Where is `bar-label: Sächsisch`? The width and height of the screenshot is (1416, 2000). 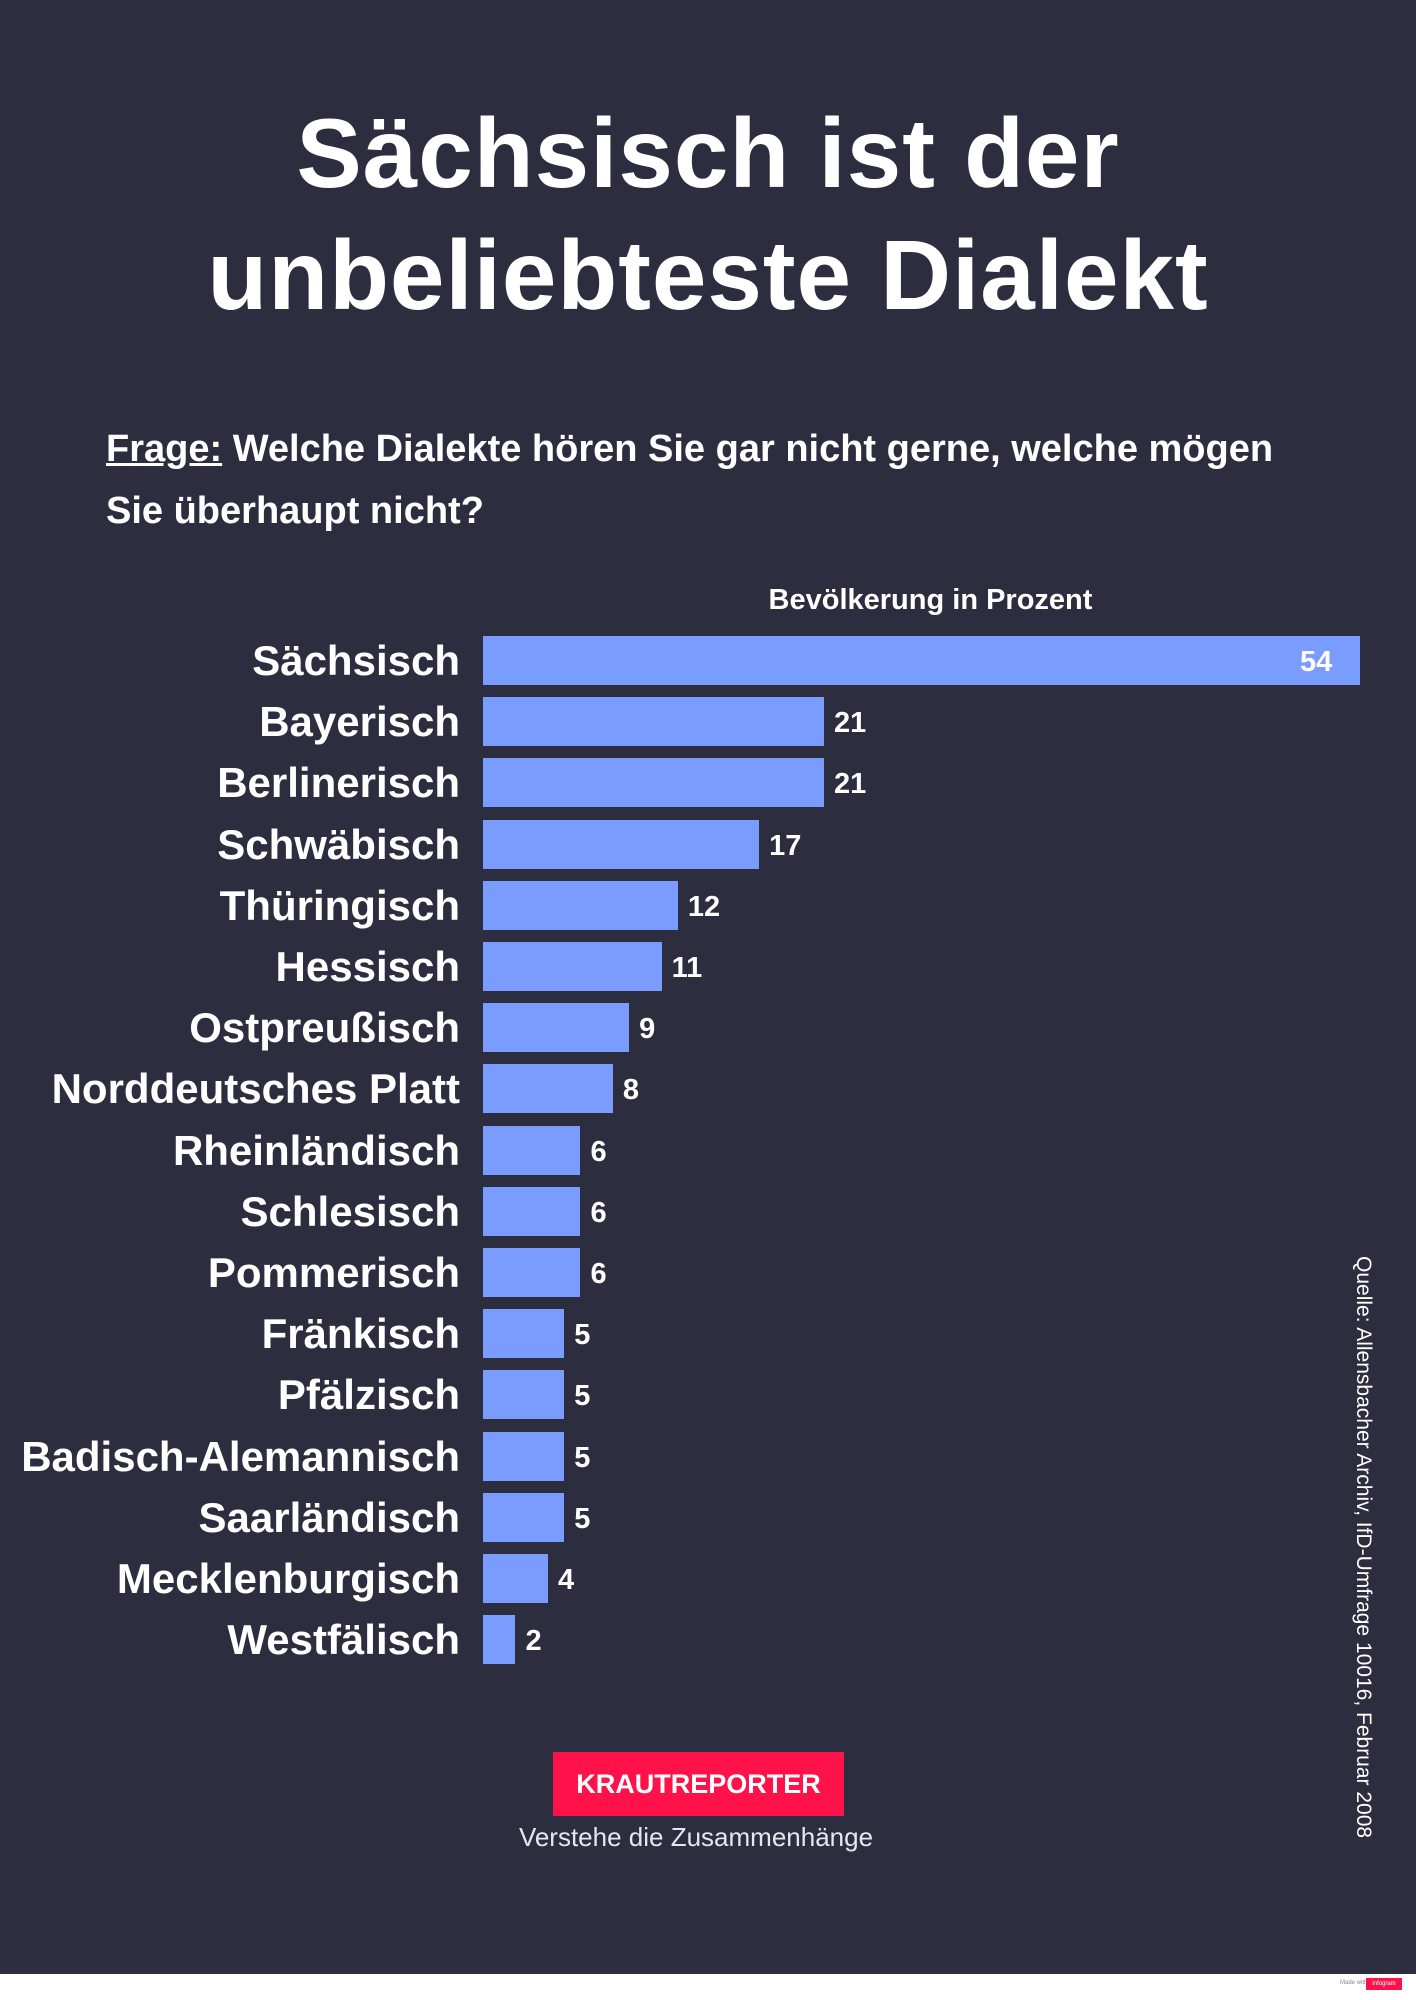
bar-label: Sächsisch is located at coordinates (356, 660).